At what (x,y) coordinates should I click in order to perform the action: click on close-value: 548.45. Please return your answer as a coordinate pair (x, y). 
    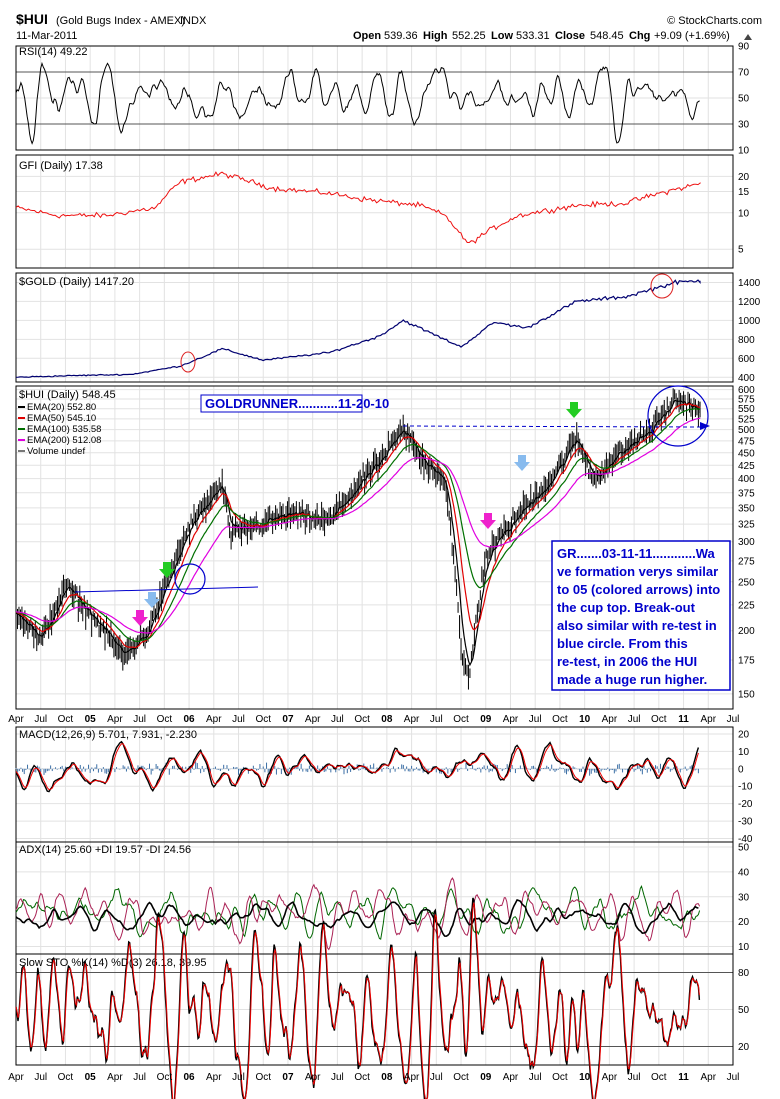
    Looking at the image, I should click on (607, 36).